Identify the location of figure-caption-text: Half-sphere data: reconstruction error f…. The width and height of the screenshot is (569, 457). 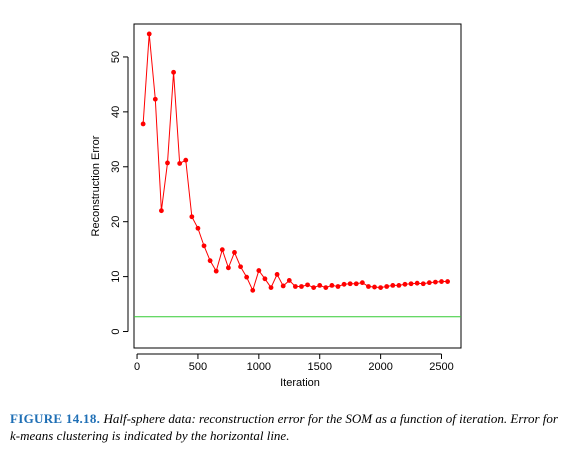
(284, 427).